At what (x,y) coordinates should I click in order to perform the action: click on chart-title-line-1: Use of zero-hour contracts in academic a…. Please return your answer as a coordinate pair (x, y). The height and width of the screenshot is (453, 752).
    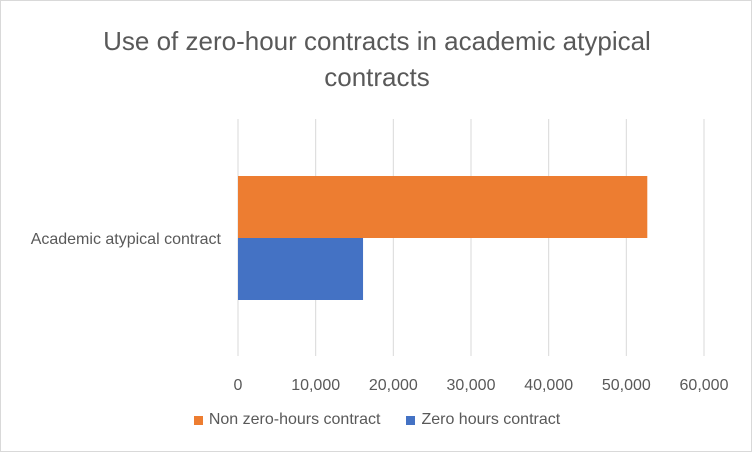
    Looking at the image, I should click on (377, 41).